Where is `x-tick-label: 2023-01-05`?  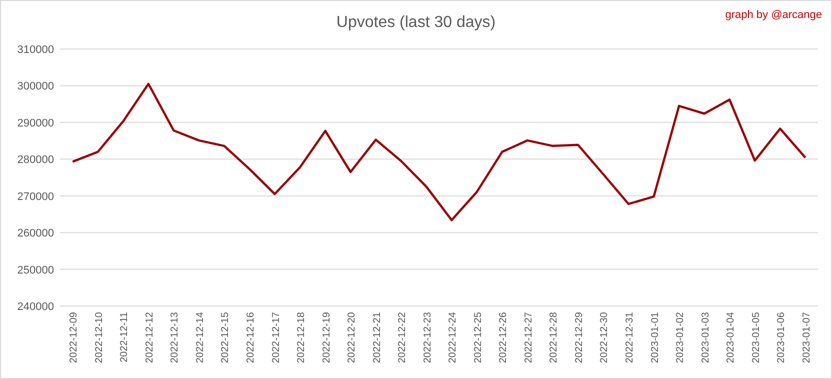 x-tick-label: 2023-01-05 is located at coordinates (756, 338).